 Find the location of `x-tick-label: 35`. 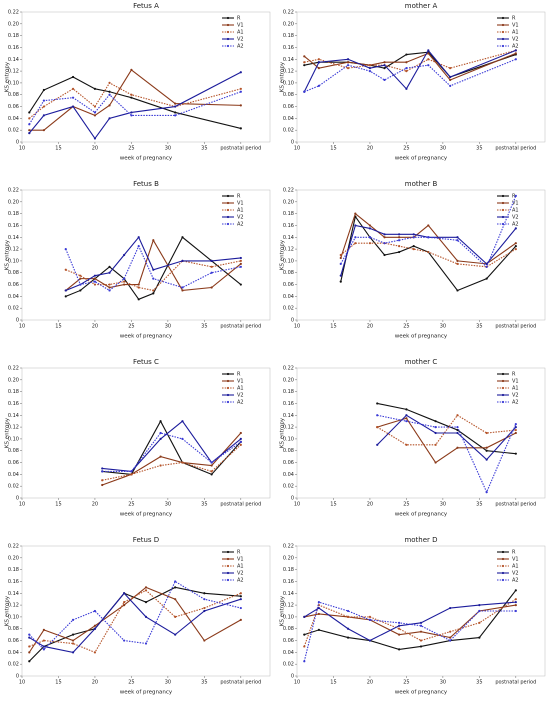

x-tick-label: 35 is located at coordinates (479, 683).